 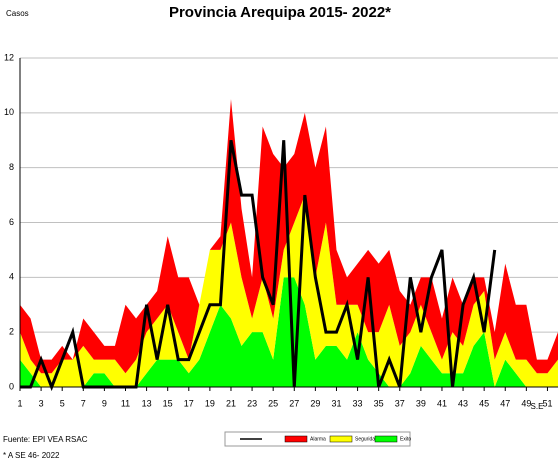 I want to click on source: Fuente: EPI VEA RSAC, so click(x=45, y=439).